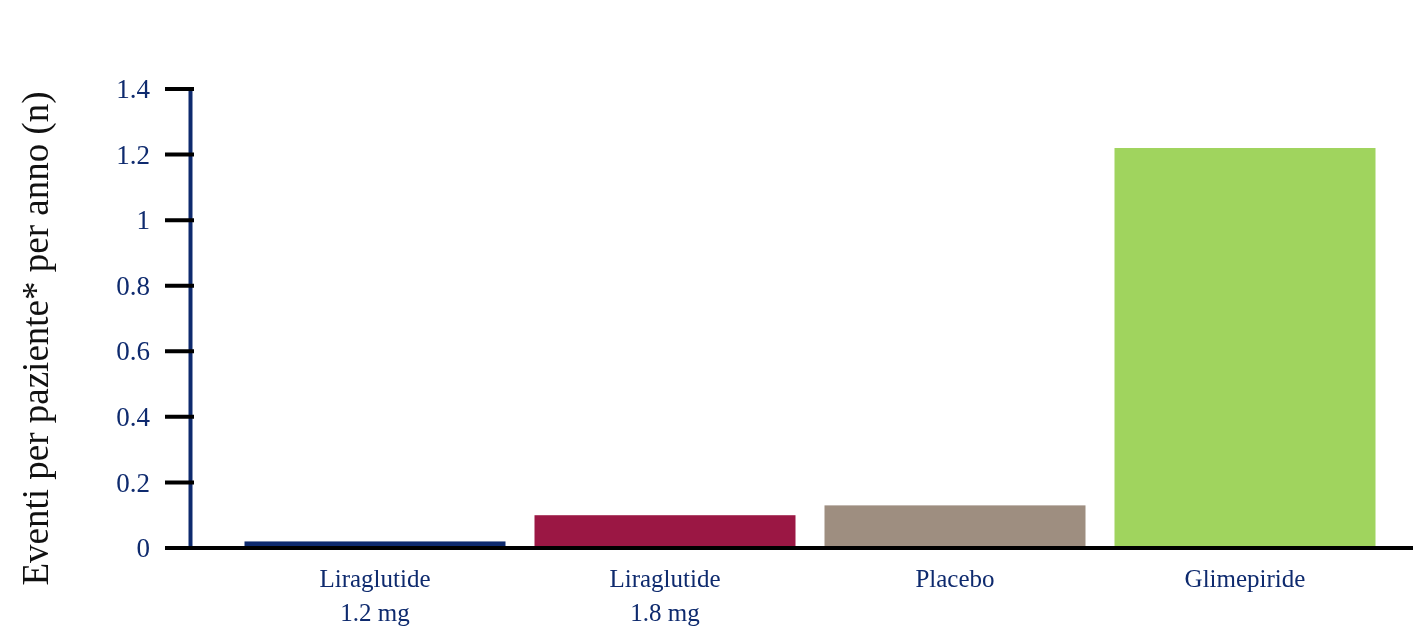 The image size is (1413, 635). What do you see at coordinates (375, 595) in the screenshot?
I see `x-tick-label: Liraglutide 1.2 mg` at bounding box center [375, 595].